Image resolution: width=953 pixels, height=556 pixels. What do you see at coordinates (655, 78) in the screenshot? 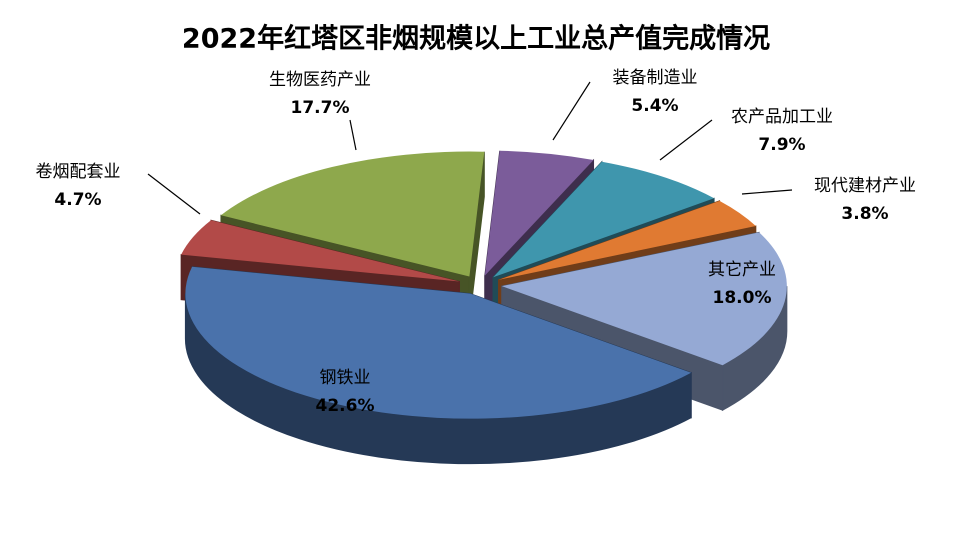
I see `category-label: 装备制造业` at bounding box center [655, 78].